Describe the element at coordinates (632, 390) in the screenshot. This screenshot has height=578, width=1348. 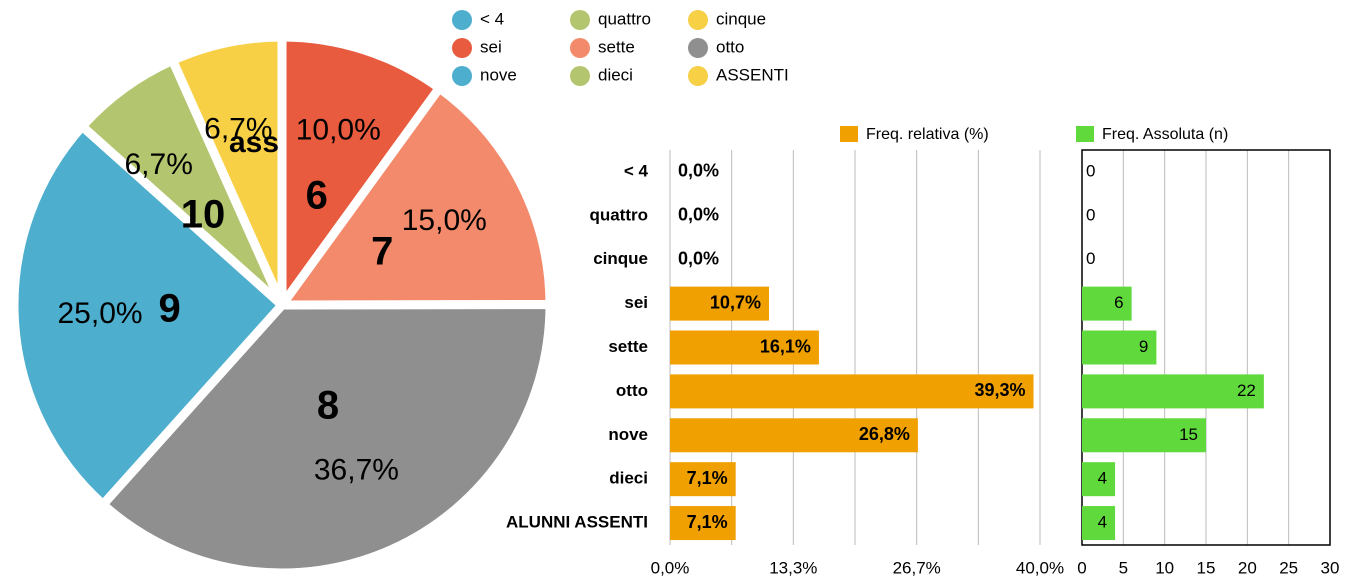
I see `y-tick-label: otto` at that location.